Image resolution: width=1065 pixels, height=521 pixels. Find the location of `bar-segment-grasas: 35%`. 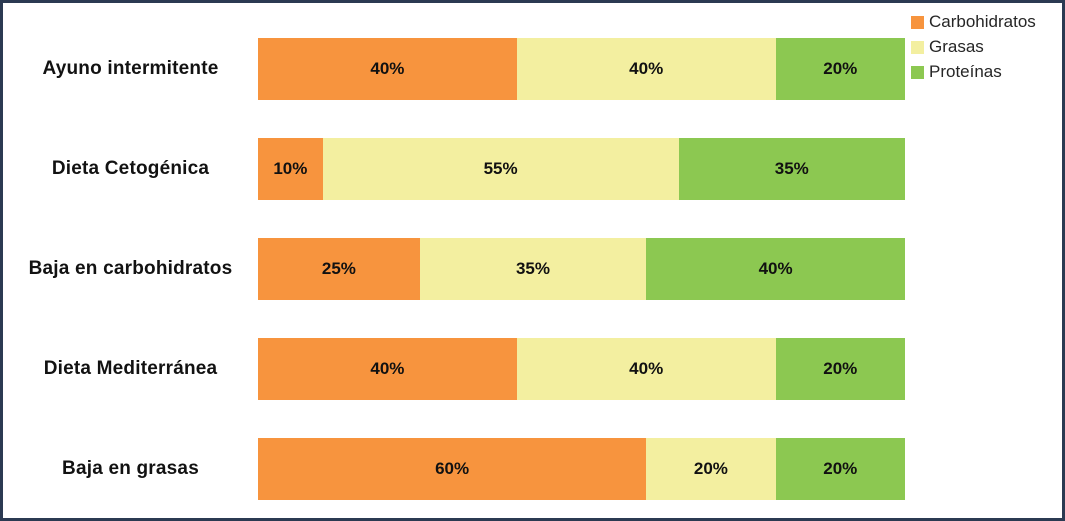

bar-segment-grasas: 35% is located at coordinates (533, 269).